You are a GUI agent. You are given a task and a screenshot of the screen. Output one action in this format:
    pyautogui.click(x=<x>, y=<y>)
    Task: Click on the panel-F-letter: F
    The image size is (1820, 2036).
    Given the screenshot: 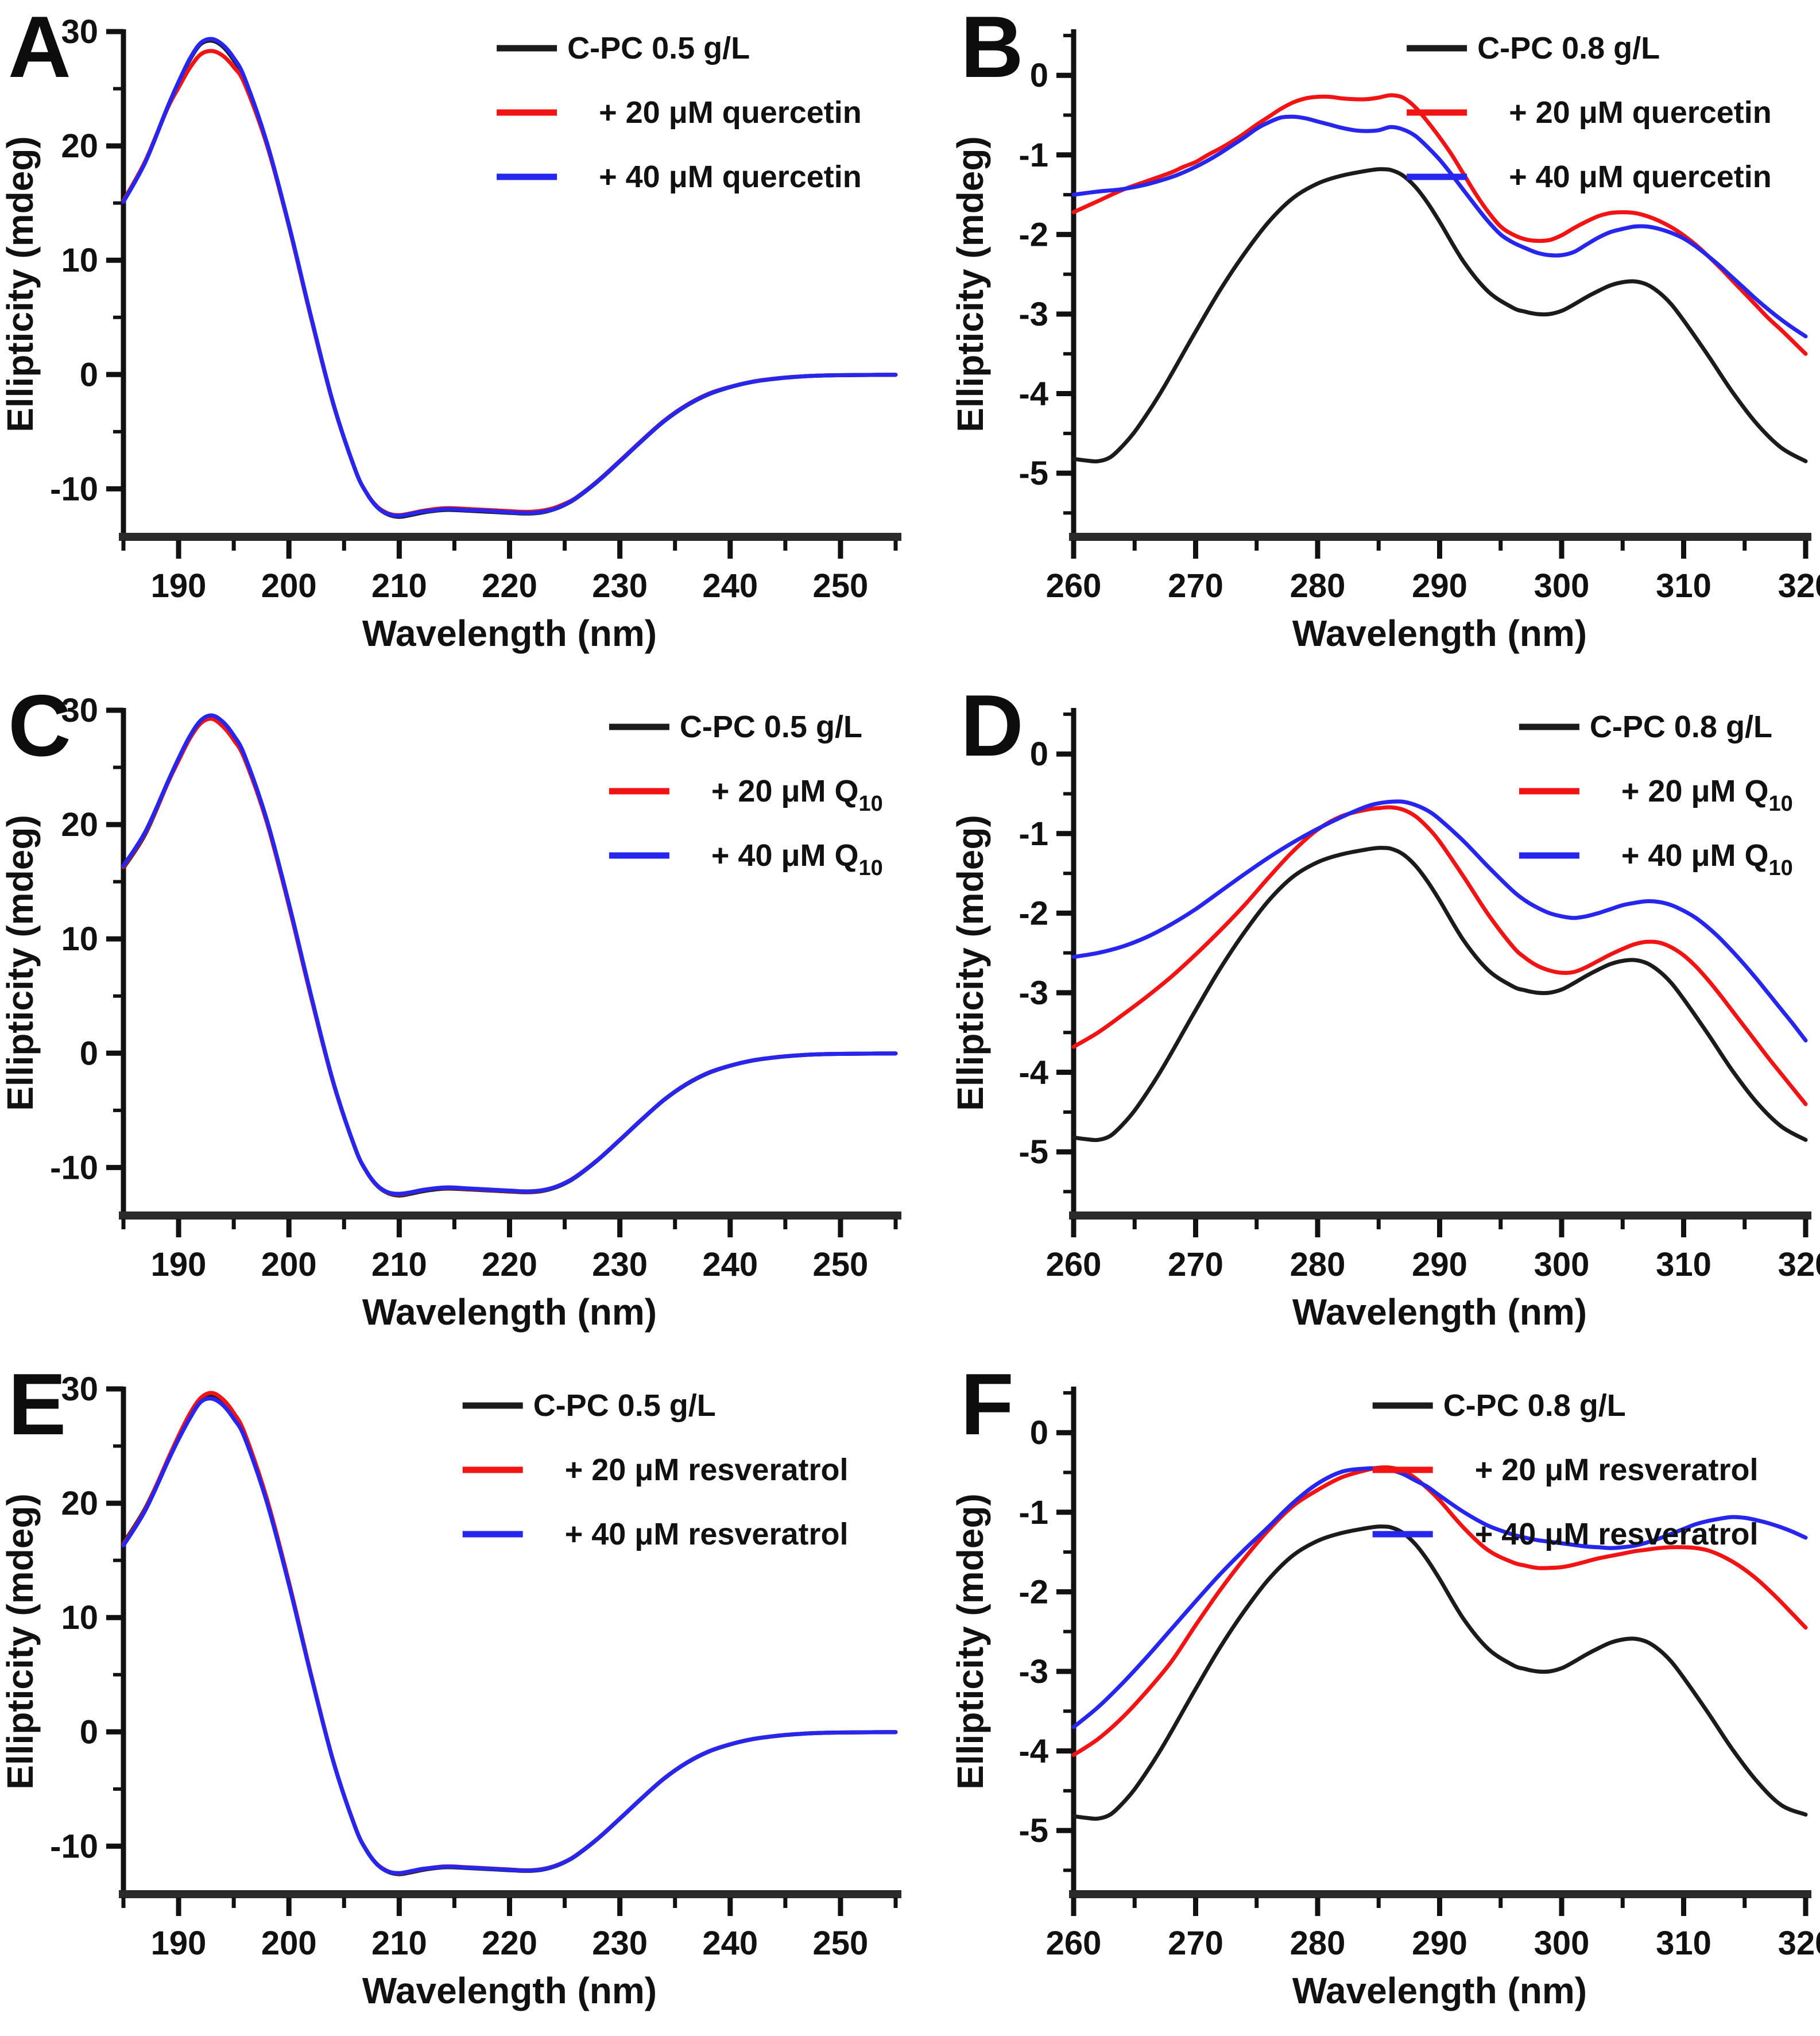 What is the action you would take?
    pyautogui.click(x=987, y=1405)
    